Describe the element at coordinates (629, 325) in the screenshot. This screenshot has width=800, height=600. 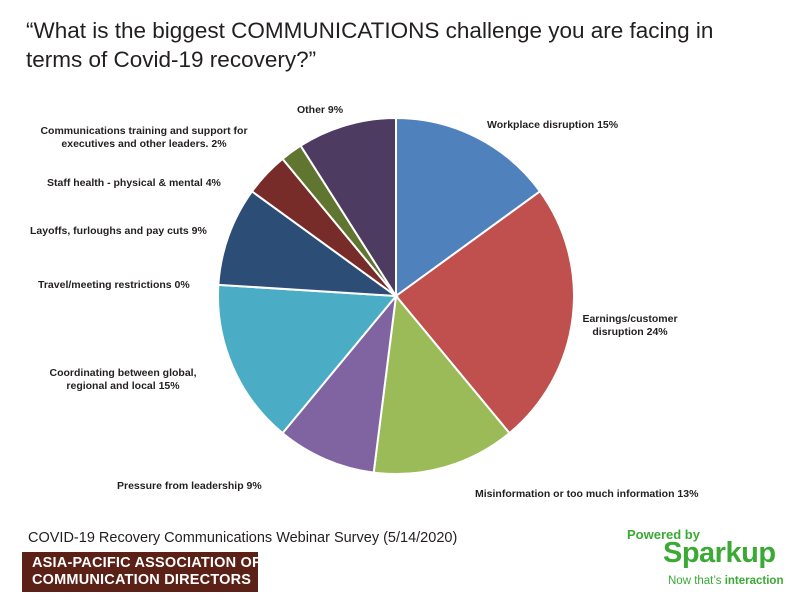
I see `slice-label: Earnings/customer disruption 24%` at that location.